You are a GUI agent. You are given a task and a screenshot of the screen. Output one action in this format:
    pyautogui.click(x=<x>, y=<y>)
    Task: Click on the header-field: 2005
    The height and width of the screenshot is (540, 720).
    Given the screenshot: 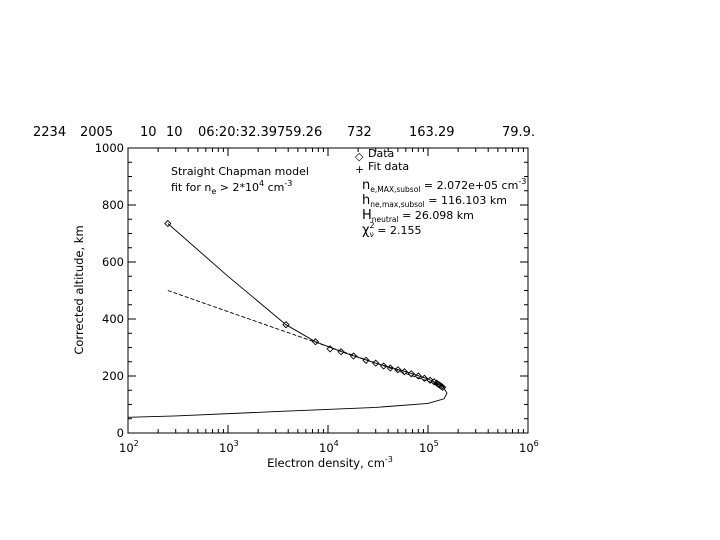 What is the action you would take?
    pyautogui.click(x=96, y=132)
    